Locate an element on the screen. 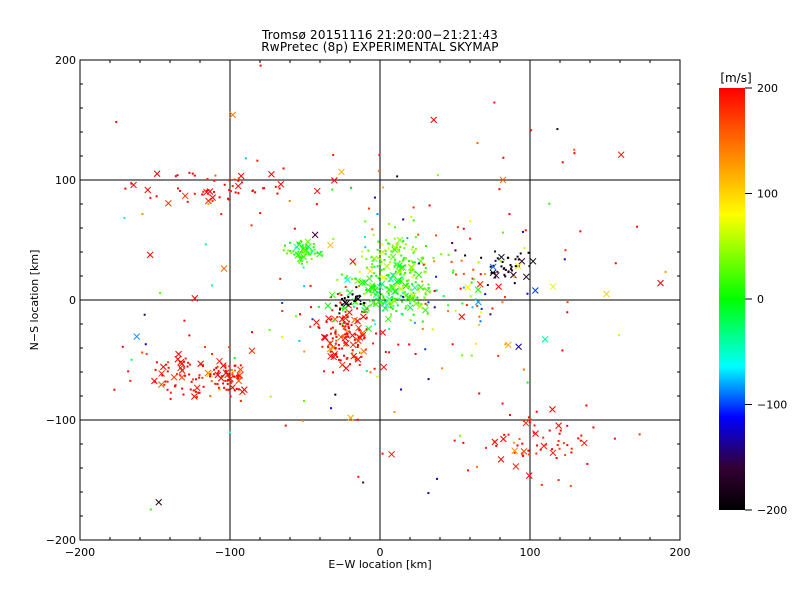 This screenshot has height=600, width=800. y-tick-label: 200 is located at coordinates (65, 60).